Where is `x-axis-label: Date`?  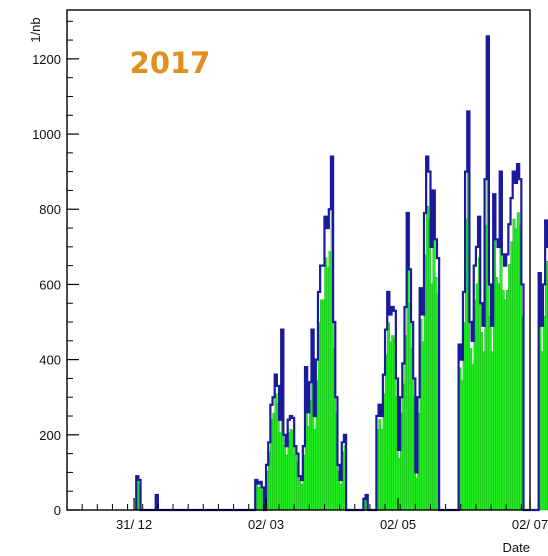 x-axis-label: Date is located at coordinates (516, 547).